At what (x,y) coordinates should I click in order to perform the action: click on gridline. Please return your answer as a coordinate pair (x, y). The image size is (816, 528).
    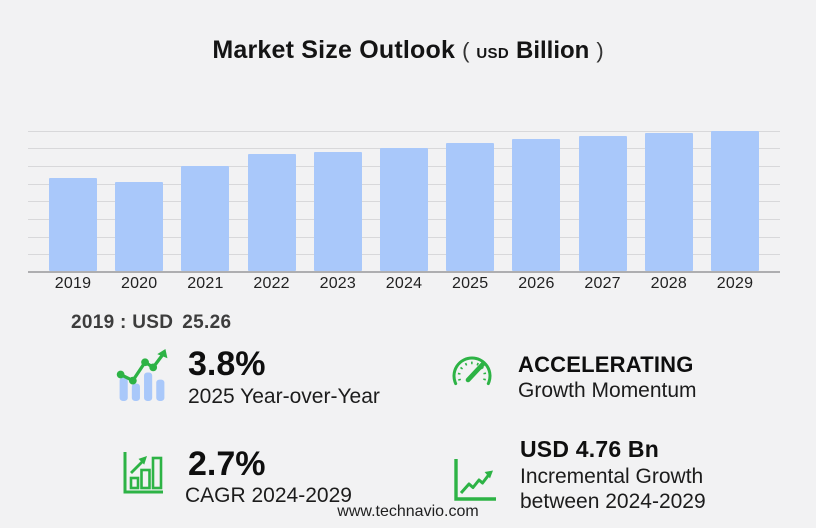
    Looking at the image, I should click on (404, 131).